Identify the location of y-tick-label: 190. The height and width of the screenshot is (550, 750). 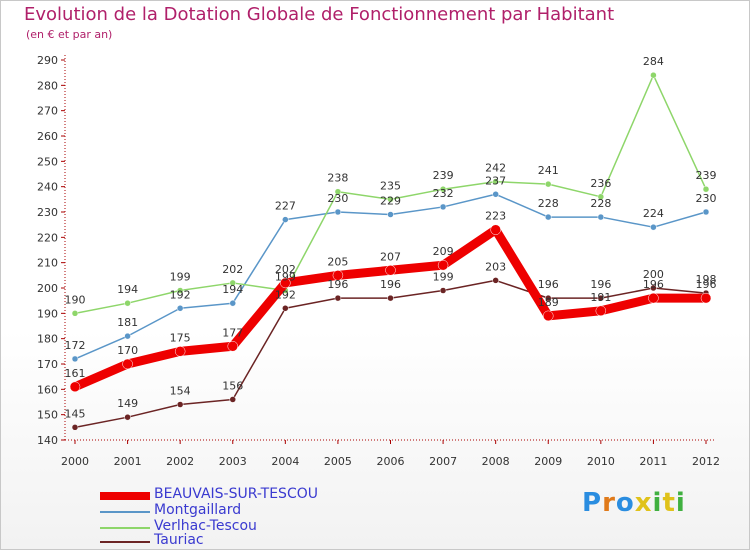
(47, 313).